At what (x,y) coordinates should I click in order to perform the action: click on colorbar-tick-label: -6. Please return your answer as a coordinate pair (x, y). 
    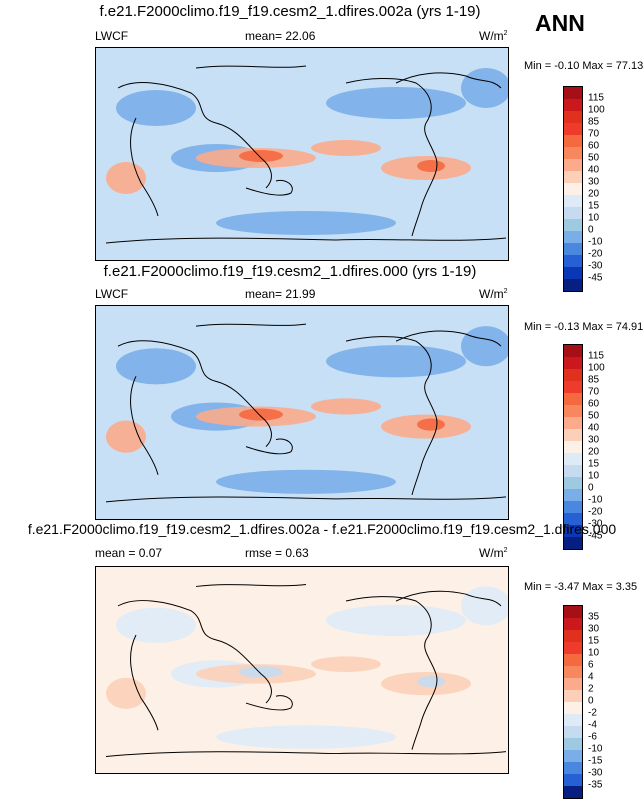
    Looking at the image, I should click on (592, 737).